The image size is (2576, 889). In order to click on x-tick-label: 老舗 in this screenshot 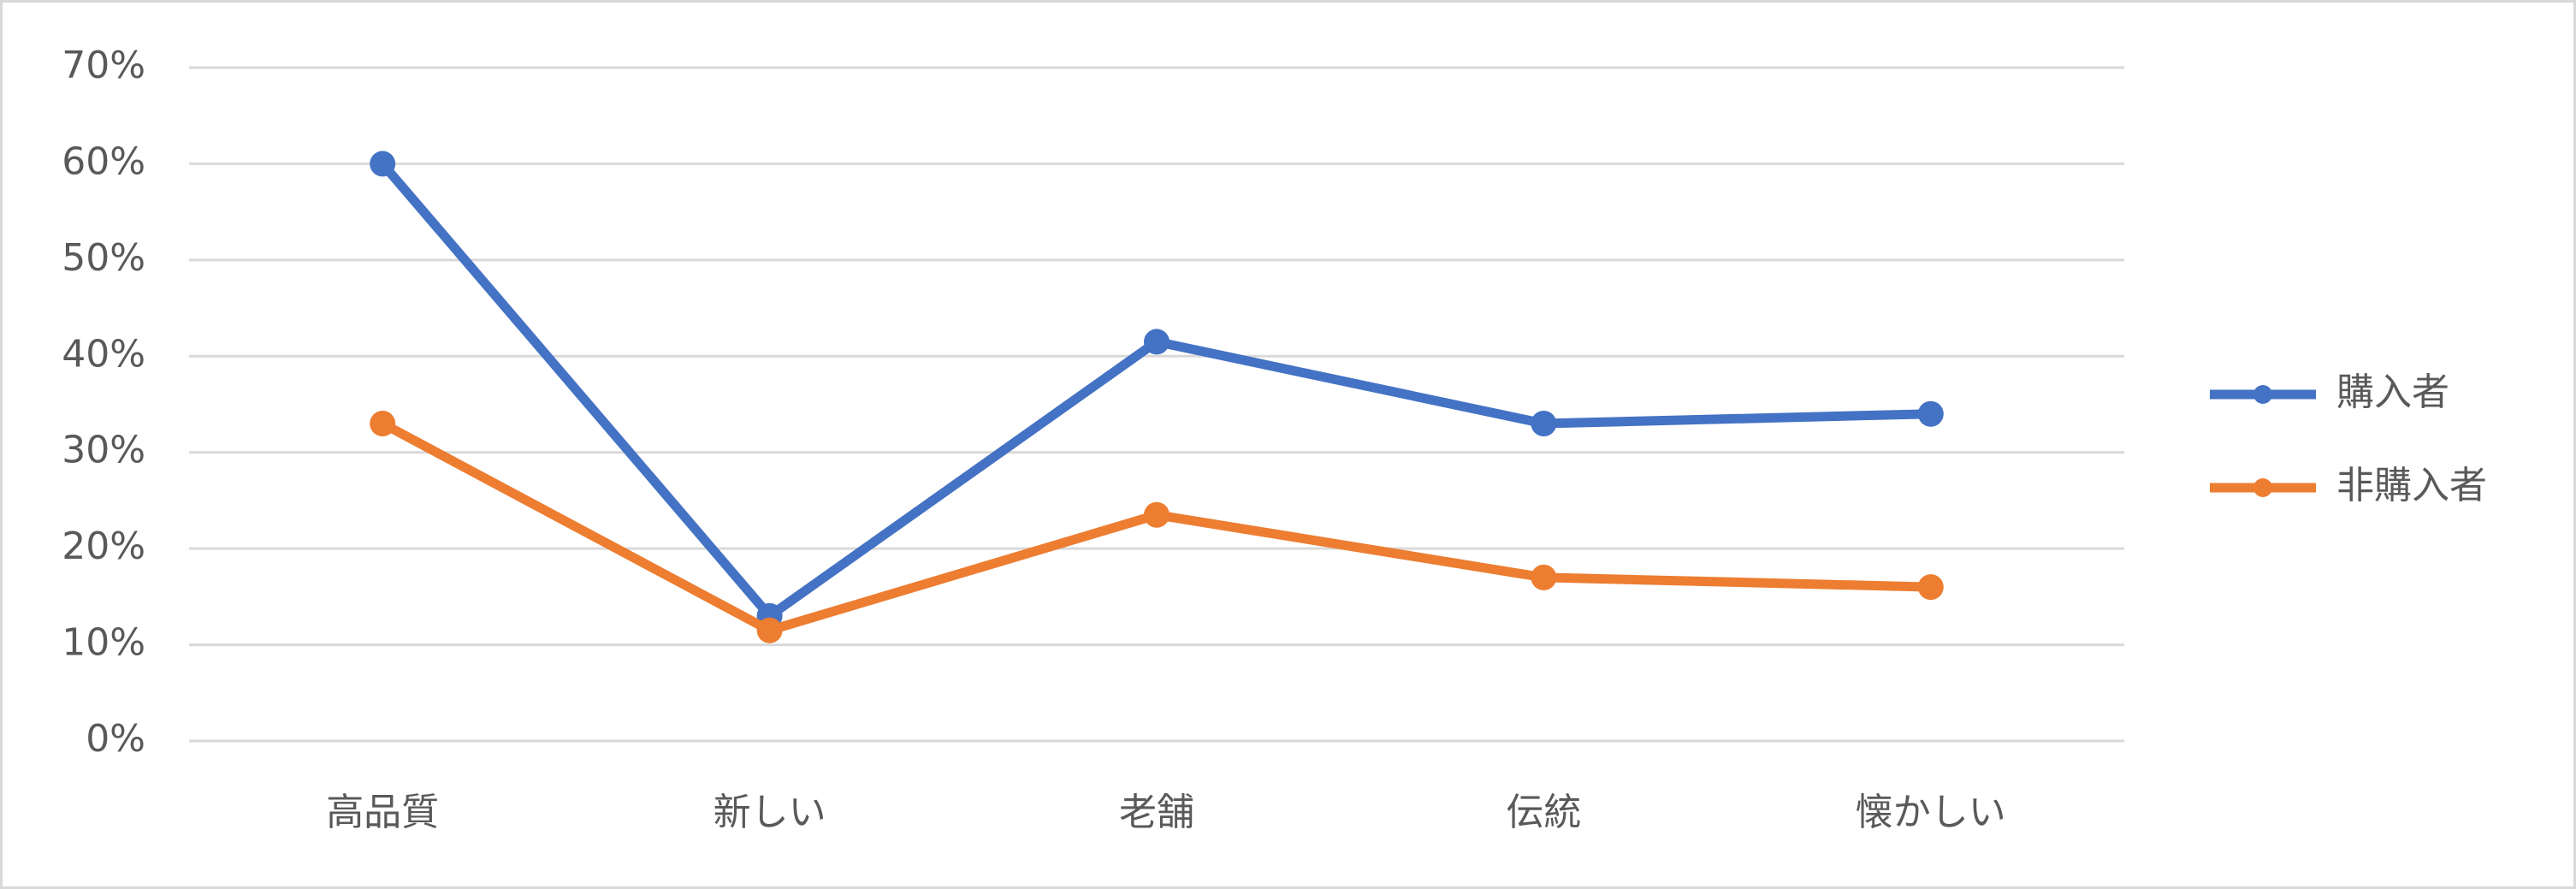, I will do `click(1156, 812)`.